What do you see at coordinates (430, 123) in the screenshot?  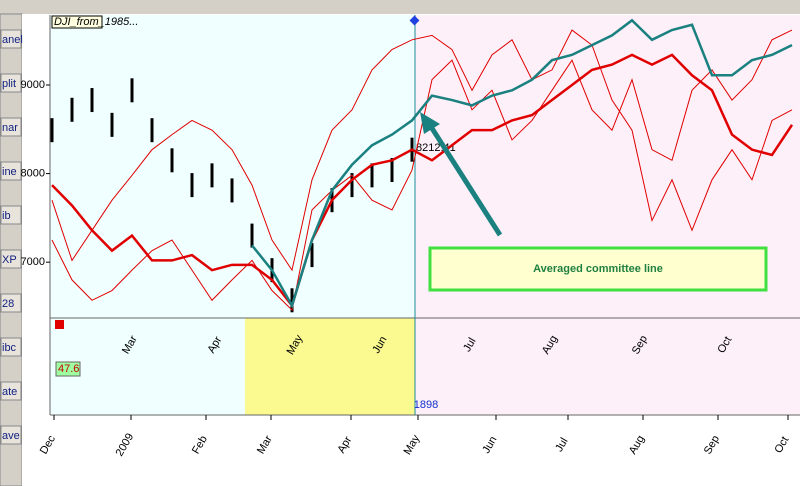 I see `arrow-head` at bounding box center [430, 123].